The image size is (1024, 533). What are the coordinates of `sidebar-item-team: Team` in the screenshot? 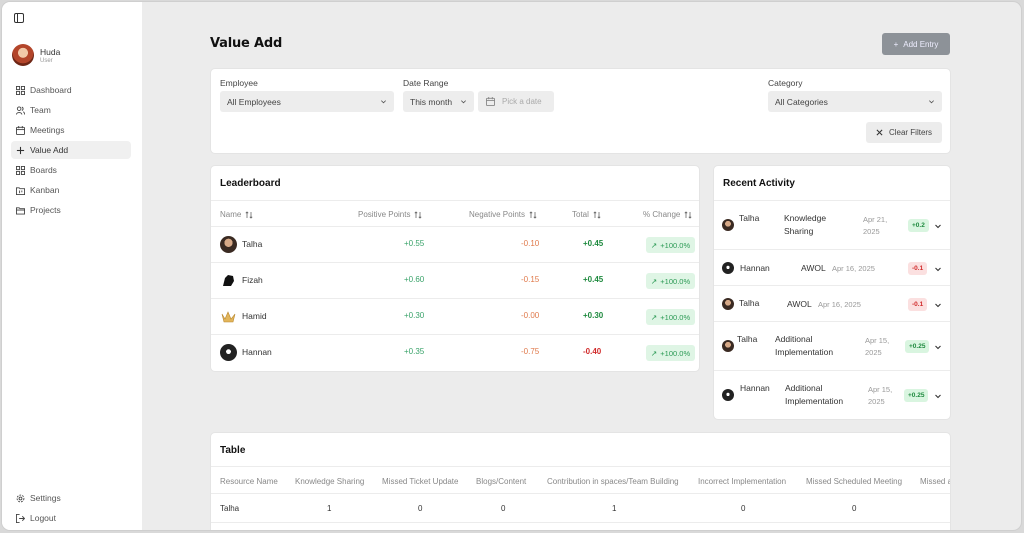 It's located at (71, 110).